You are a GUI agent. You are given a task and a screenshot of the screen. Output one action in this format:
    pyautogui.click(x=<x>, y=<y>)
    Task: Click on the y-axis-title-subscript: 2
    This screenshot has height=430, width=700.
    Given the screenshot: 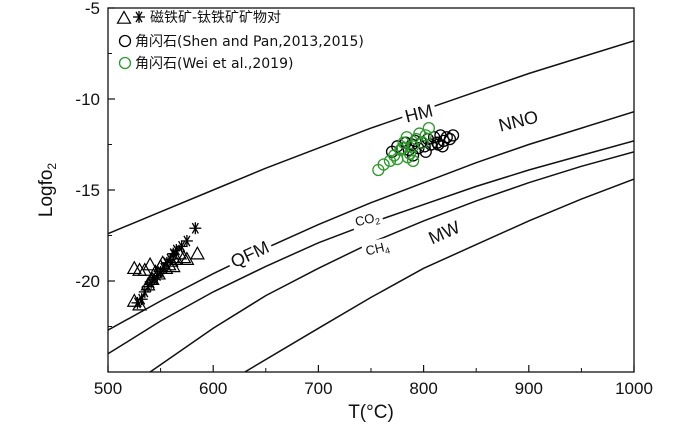 What is the action you would take?
    pyautogui.click(x=52, y=166)
    